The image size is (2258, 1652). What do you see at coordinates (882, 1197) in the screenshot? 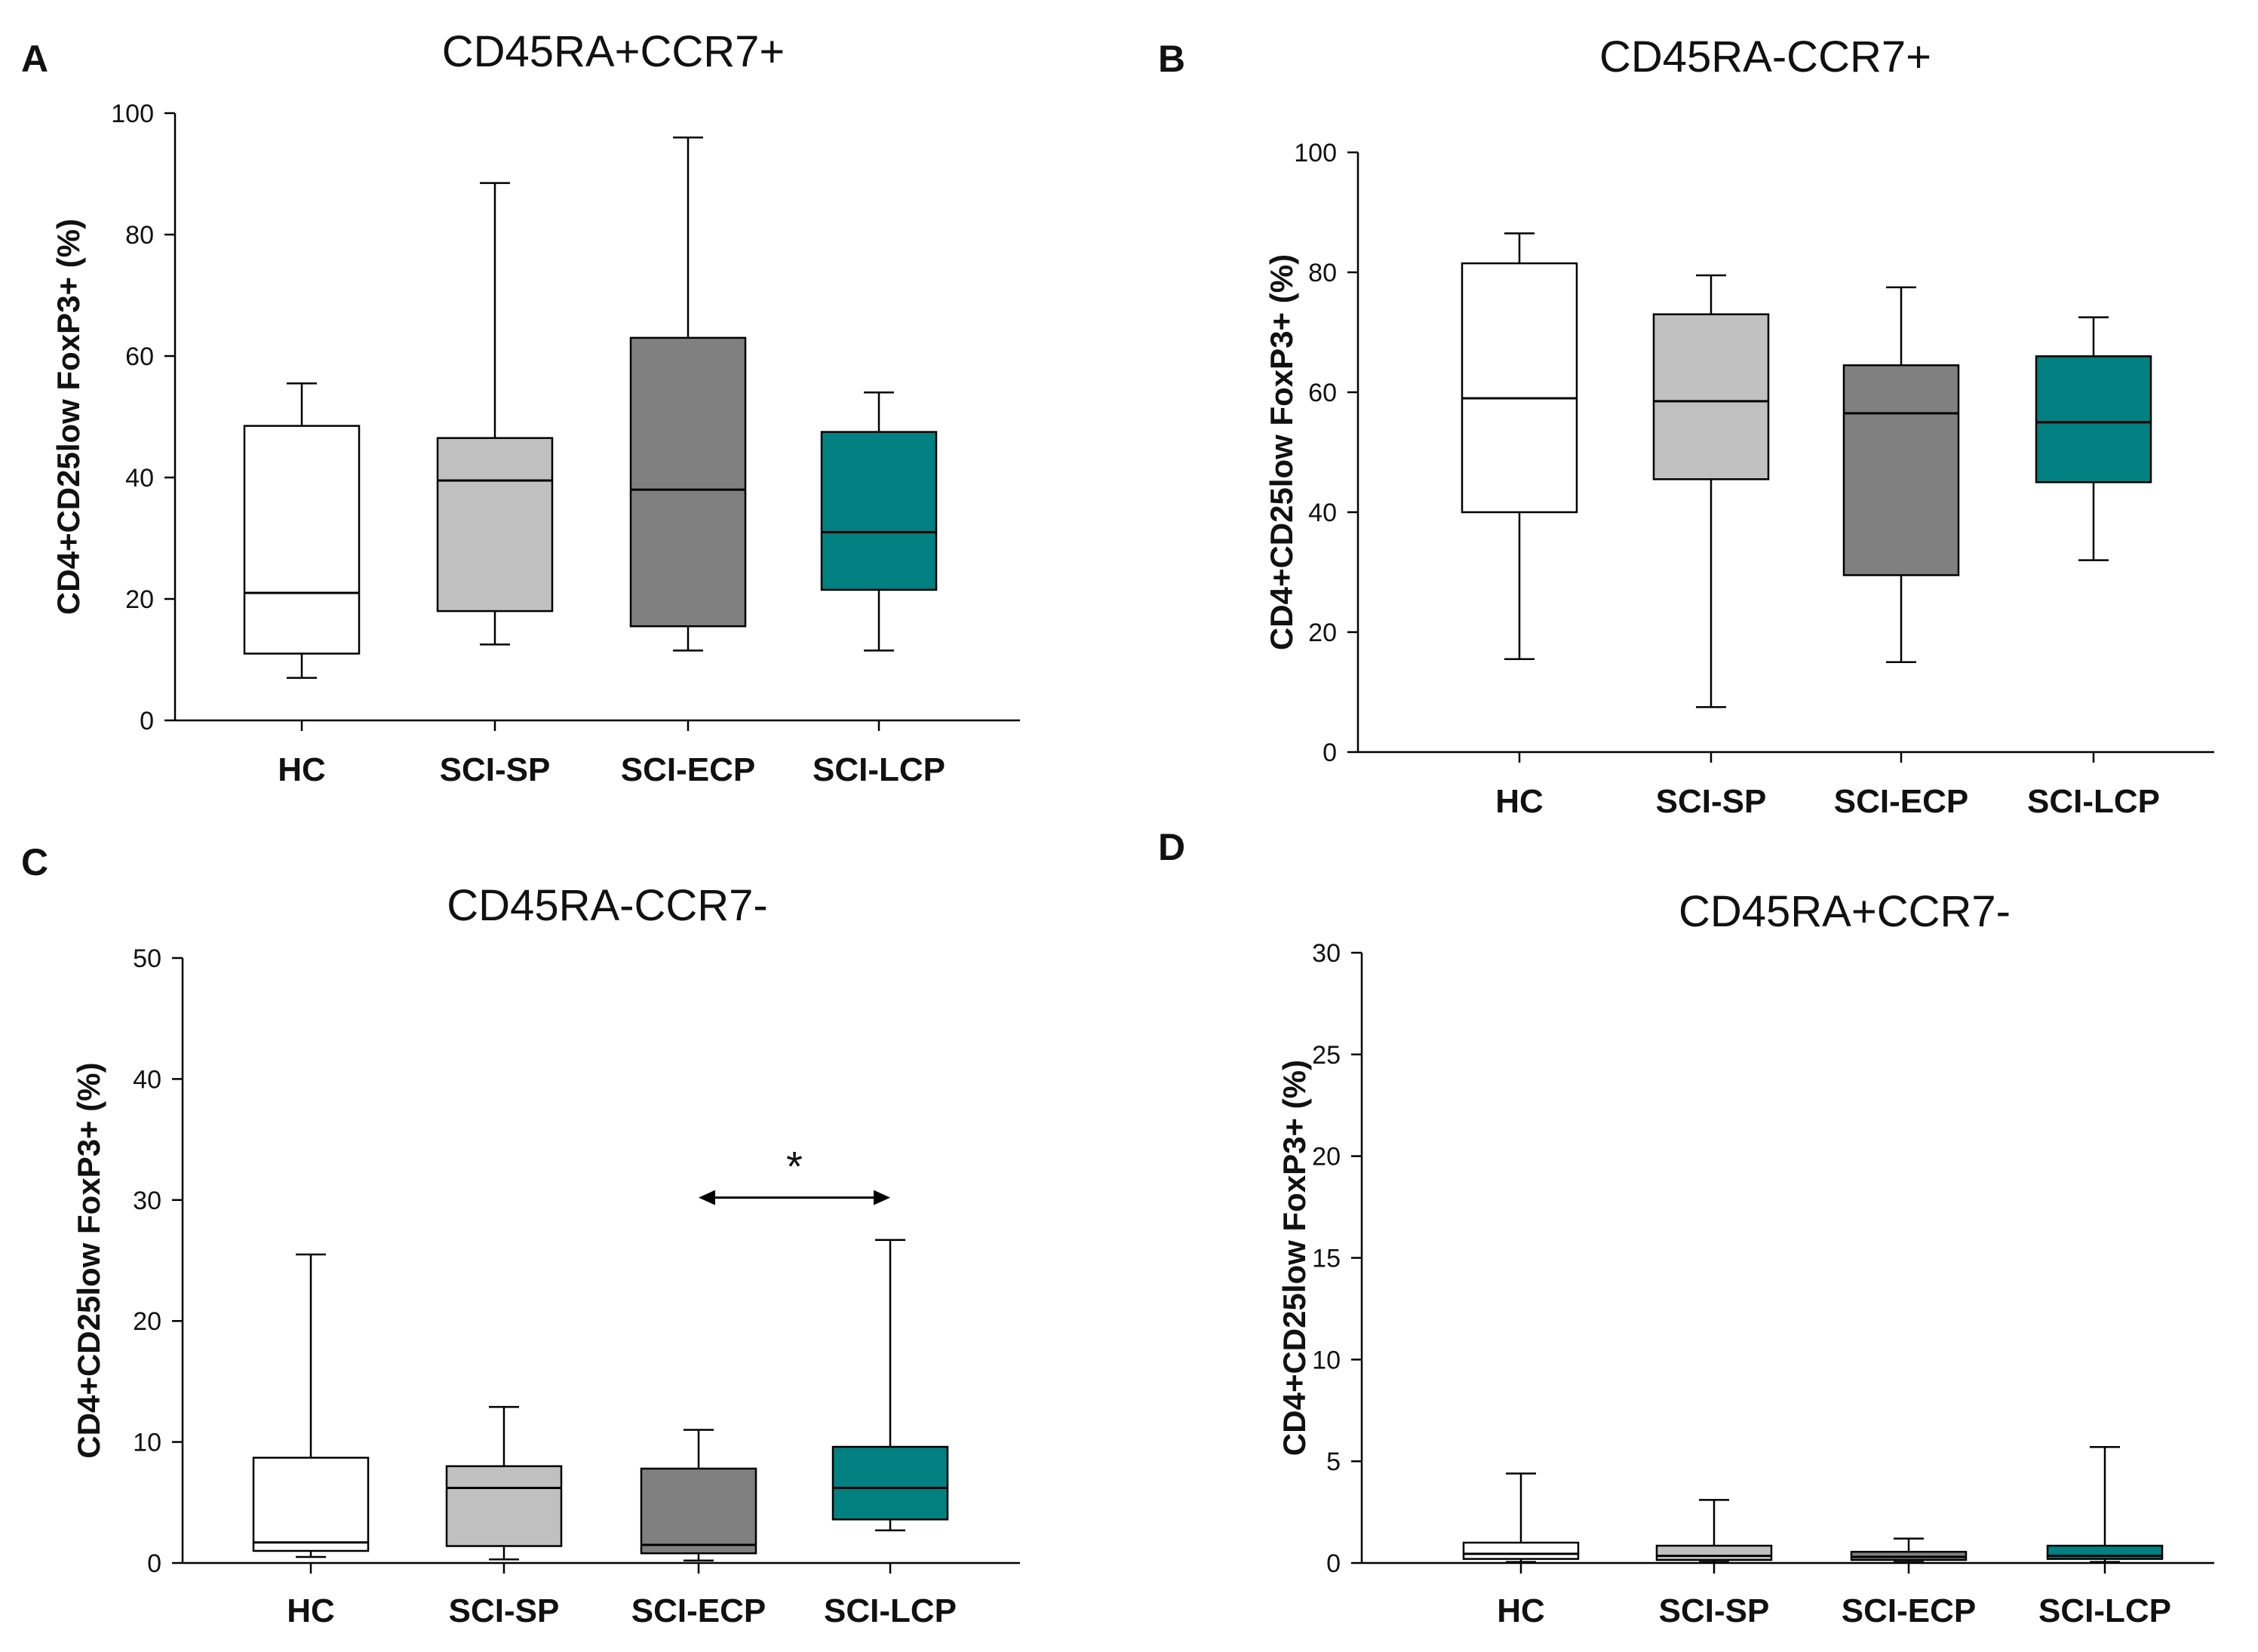
I see `arrow-head-right` at bounding box center [882, 1197].